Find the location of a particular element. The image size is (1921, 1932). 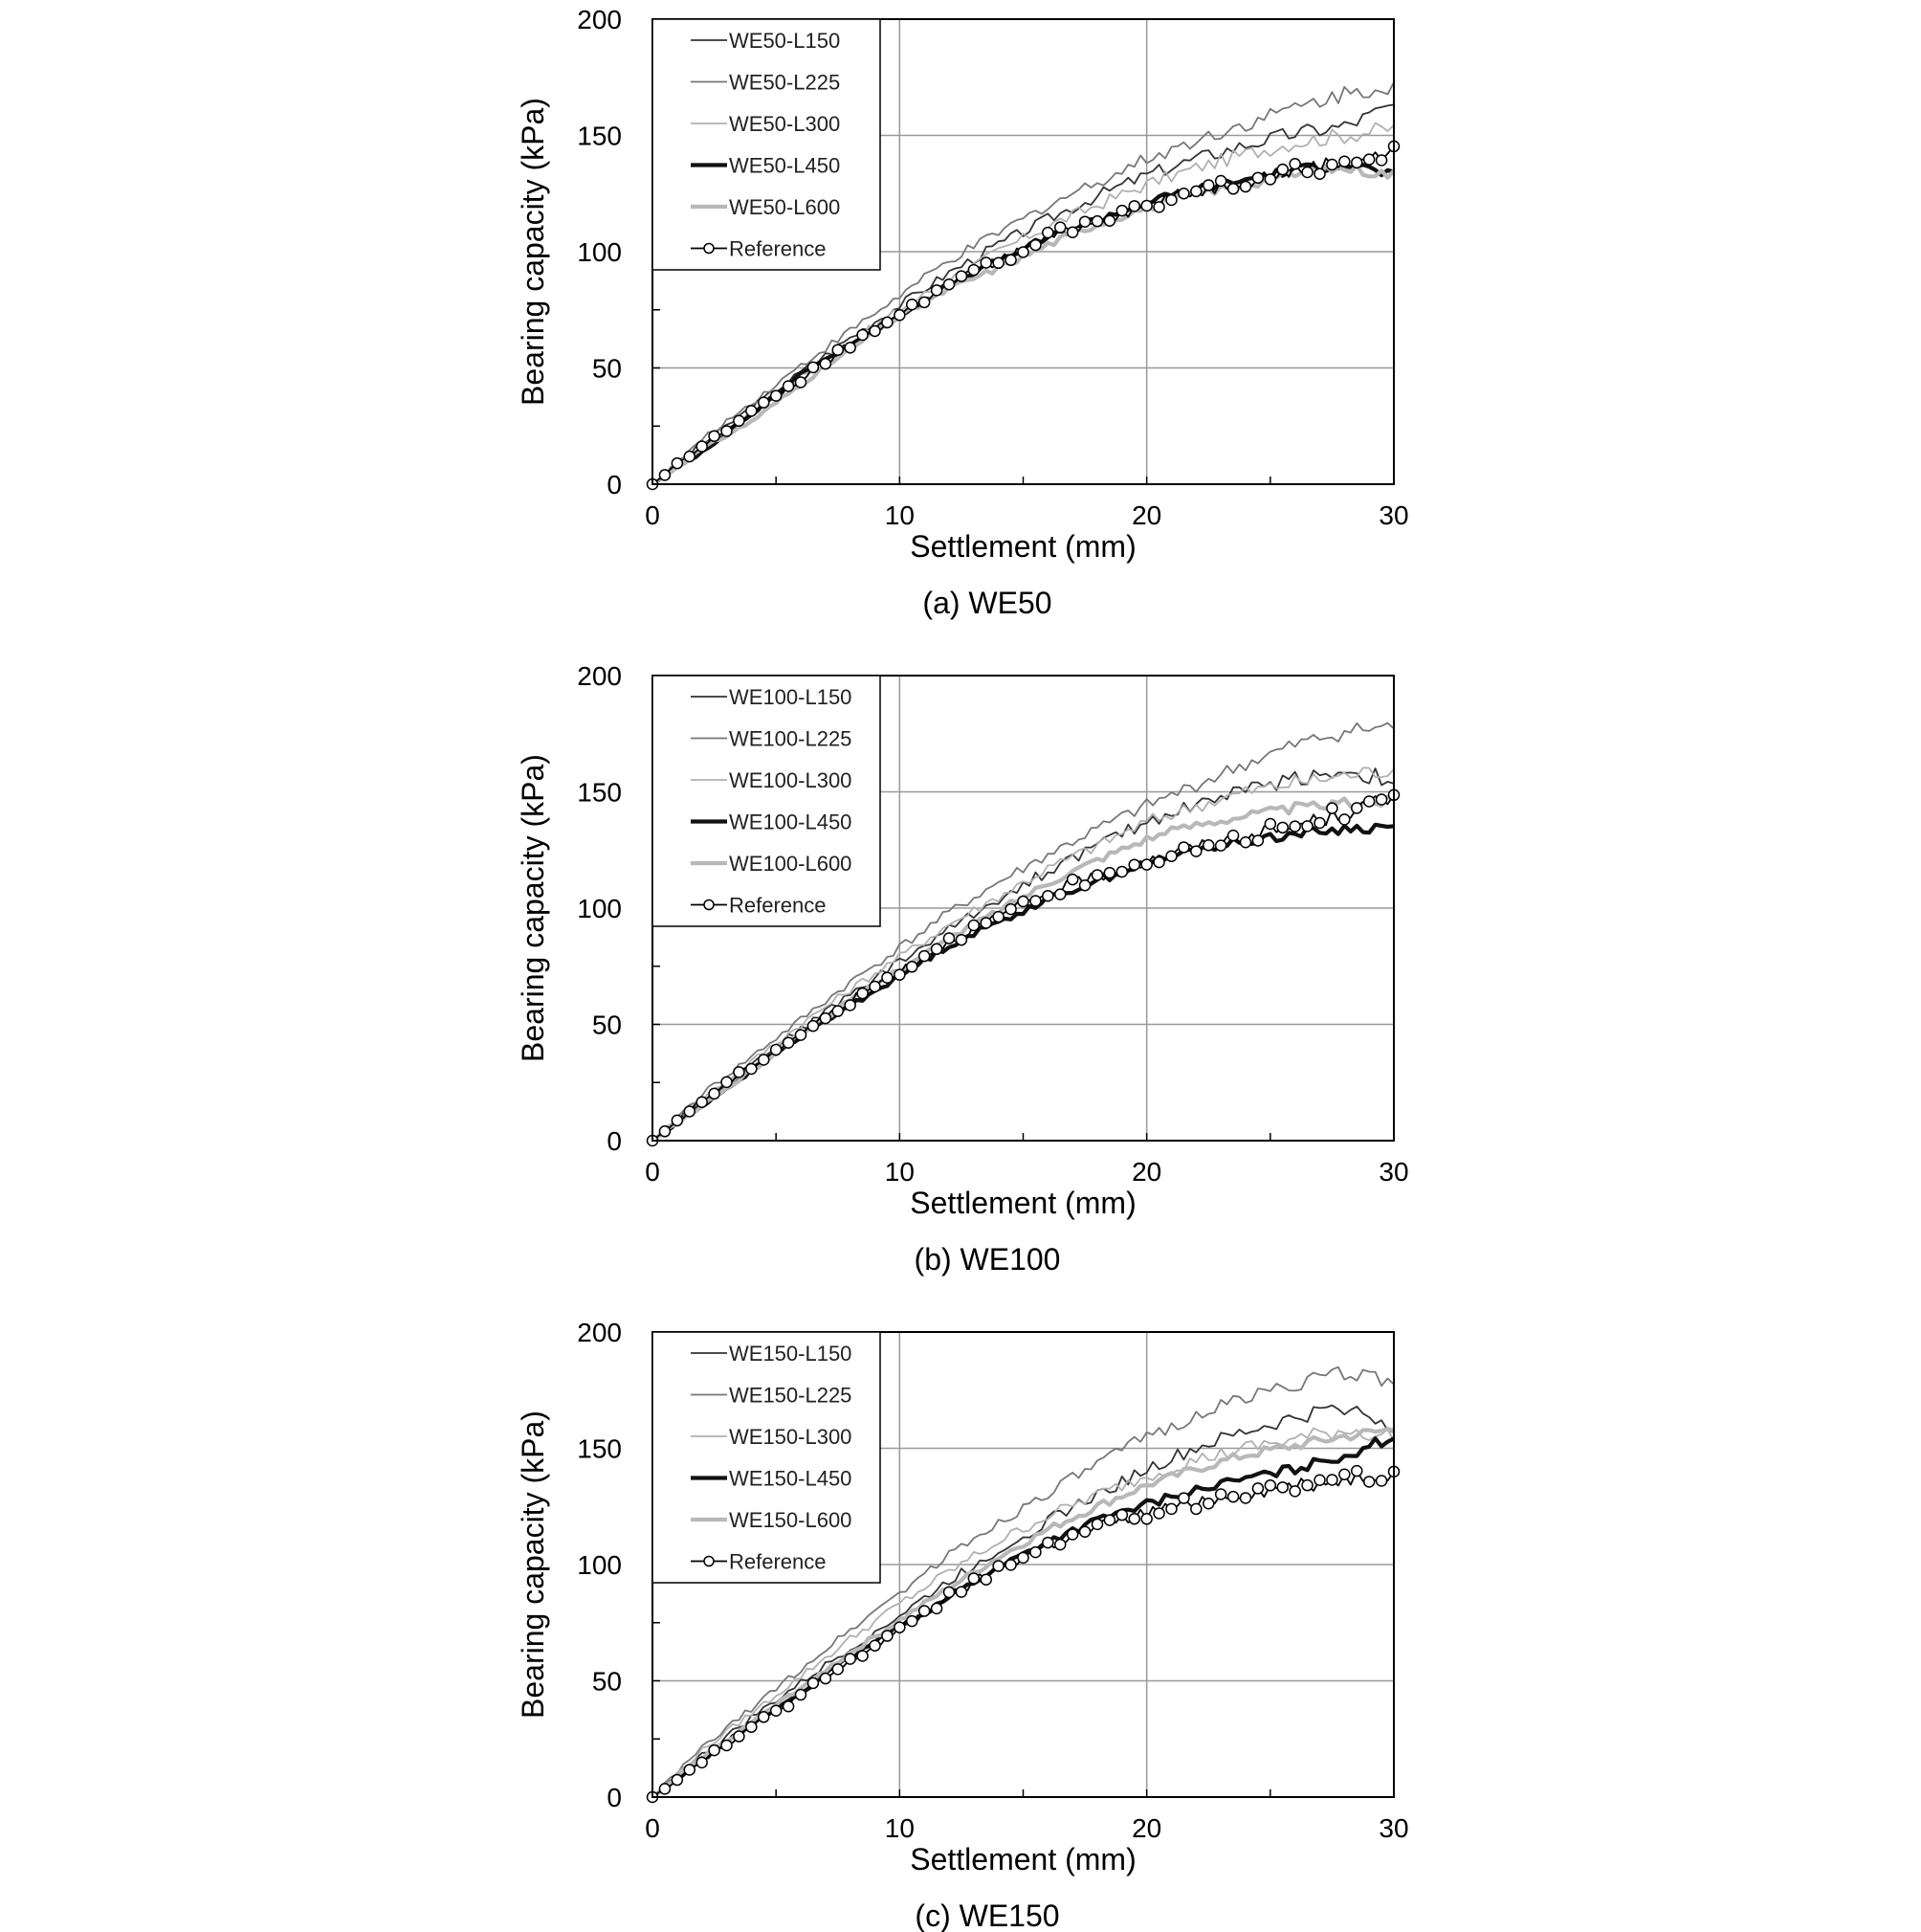

y-tick-label: 150 is located at coordinates (599, 1449).